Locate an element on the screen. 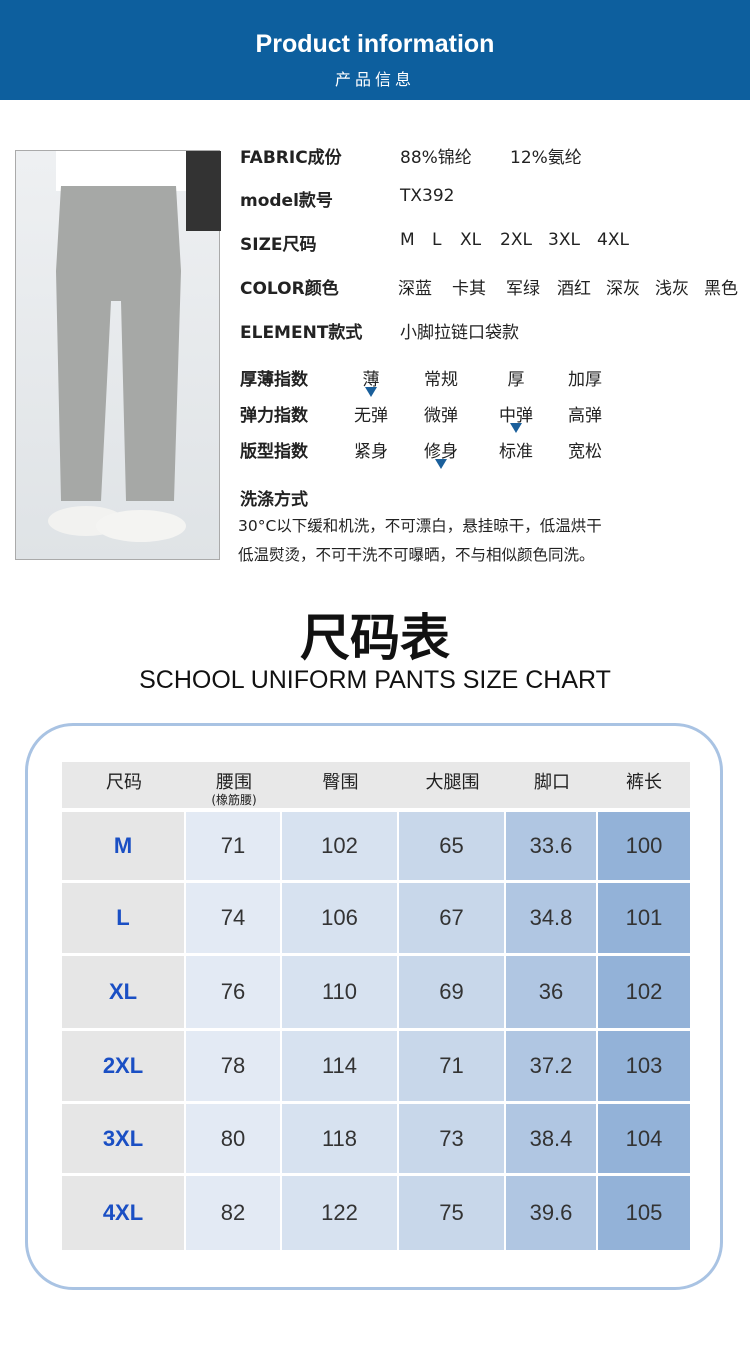 The height and width of the screenshot is (1354, 750). header-banner: Product information 产品信息 is located at coordinates (375, 50).